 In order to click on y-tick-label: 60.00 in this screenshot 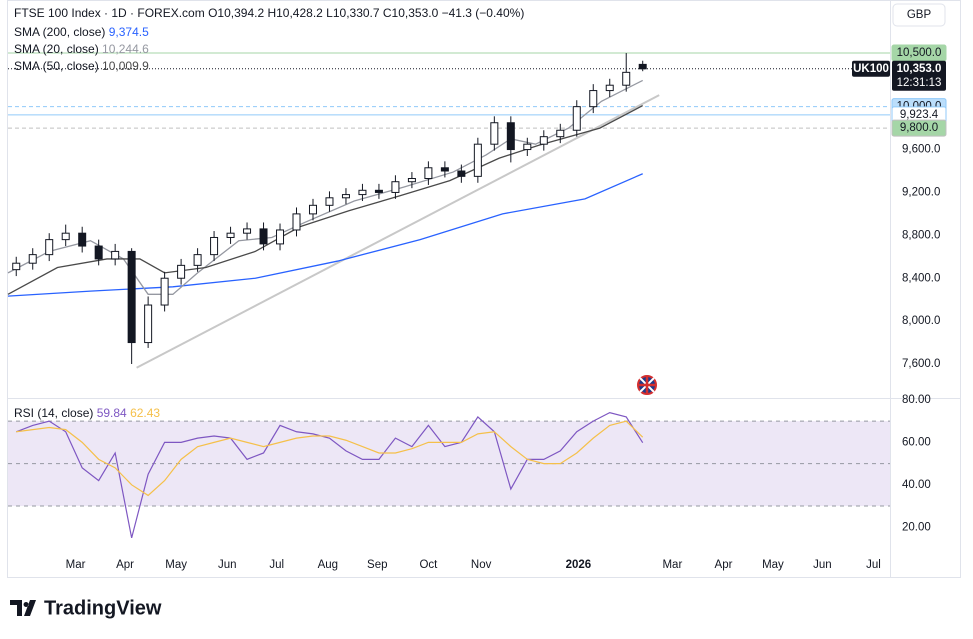, I will do `click(916, 442)`.